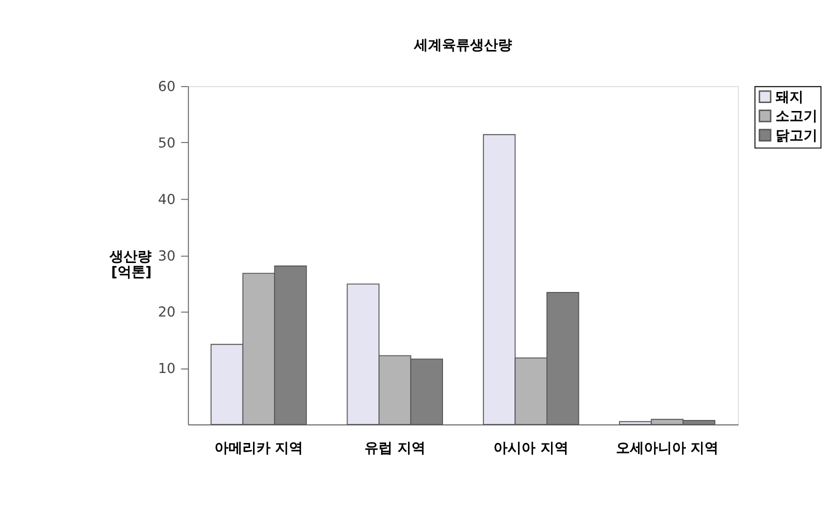 Image resolution: width=826 pixels, height=532 pixels. What do you see at coordinates (790, 97) in the screenshot?
I see `legend-label: 돼지` at bounding box center [790, 97].